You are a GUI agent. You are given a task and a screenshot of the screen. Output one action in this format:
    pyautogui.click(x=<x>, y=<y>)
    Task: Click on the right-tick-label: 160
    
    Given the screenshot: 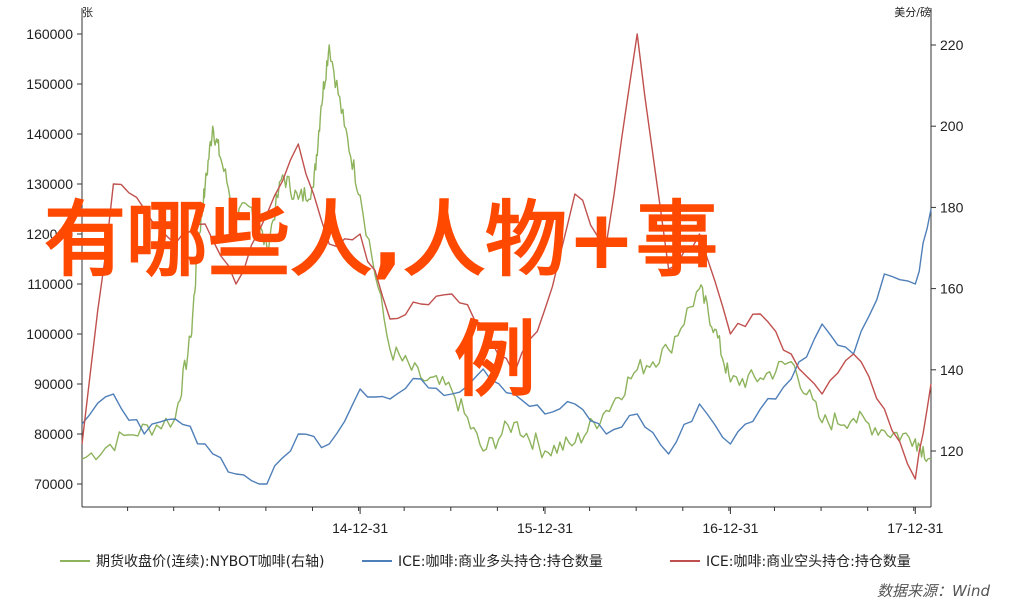 What is the action you would take?
    pyautogui.click(x=952, y=289)
    